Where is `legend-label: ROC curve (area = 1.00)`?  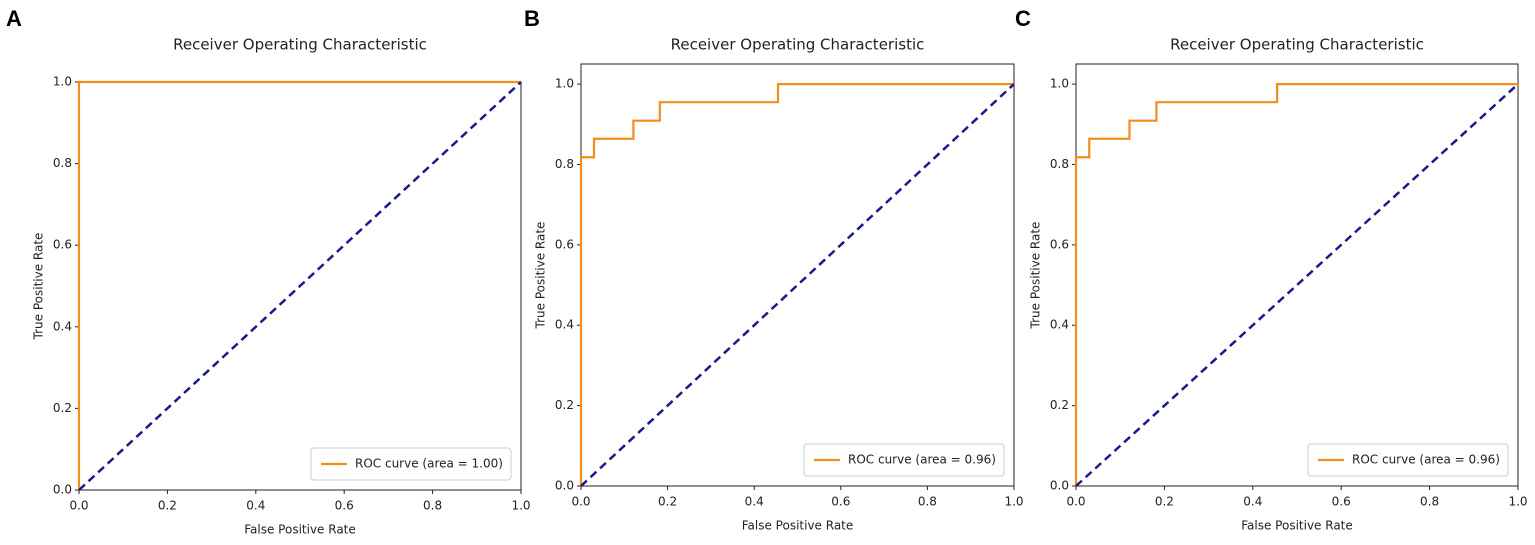 legend-label: ROC curve (area = 1.00) is located at coordinates (429, 464).